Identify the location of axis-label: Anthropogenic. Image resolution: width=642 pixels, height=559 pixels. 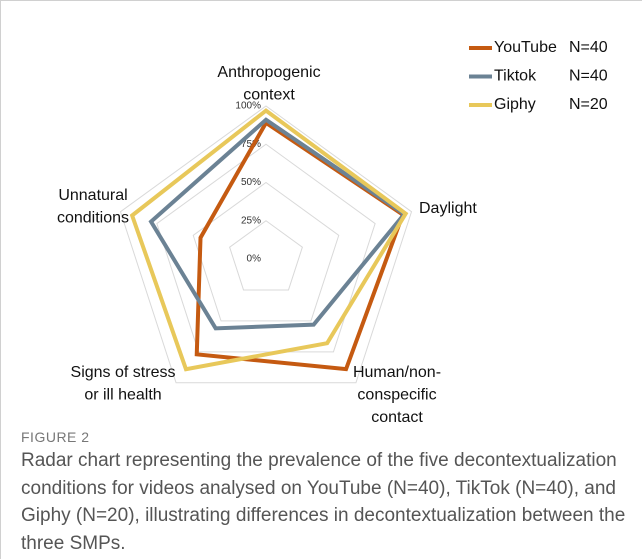
(268, 72).